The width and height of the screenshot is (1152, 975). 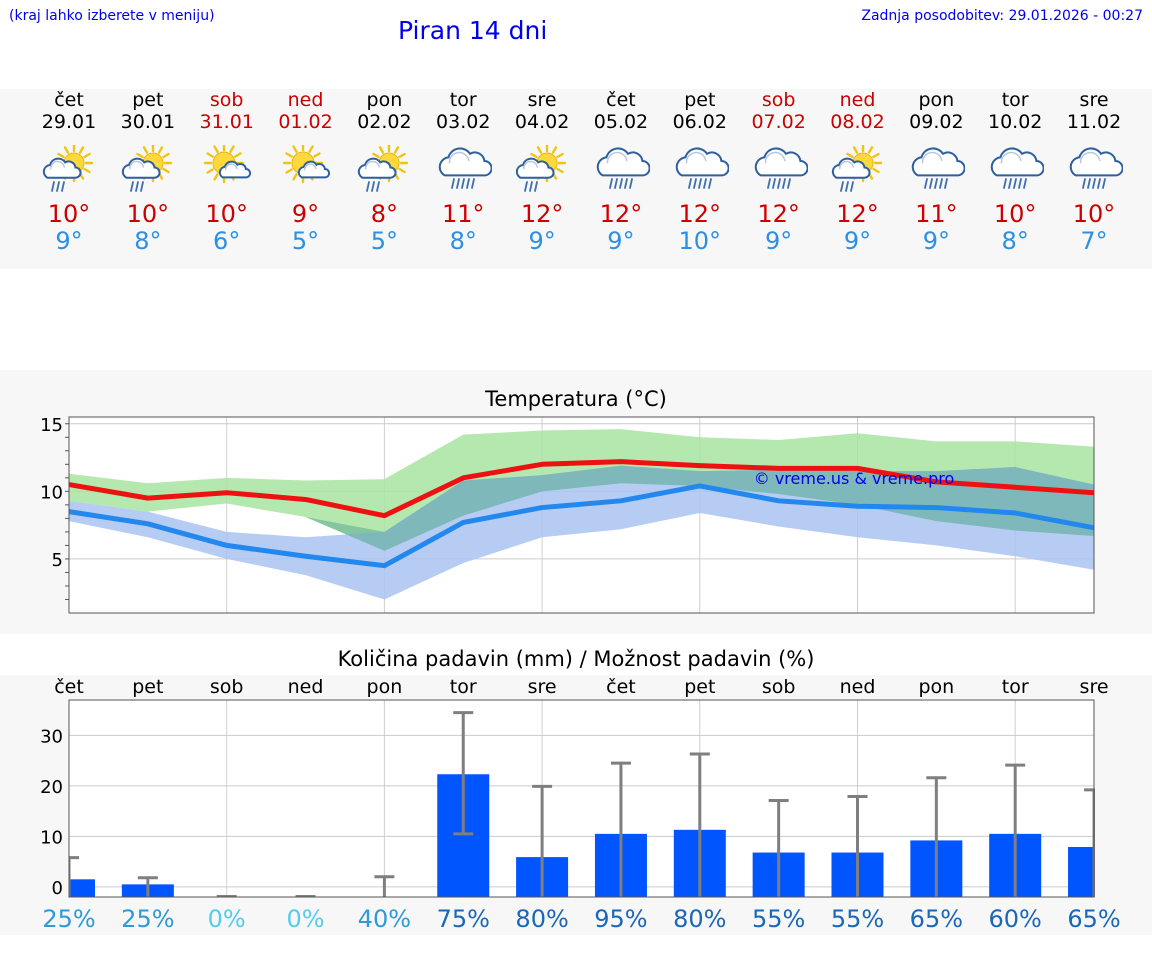 What do you see at coordinates (57, 560) in the screenshot?
I see `y-tick-label: 5` at bounding box center [57, 560].